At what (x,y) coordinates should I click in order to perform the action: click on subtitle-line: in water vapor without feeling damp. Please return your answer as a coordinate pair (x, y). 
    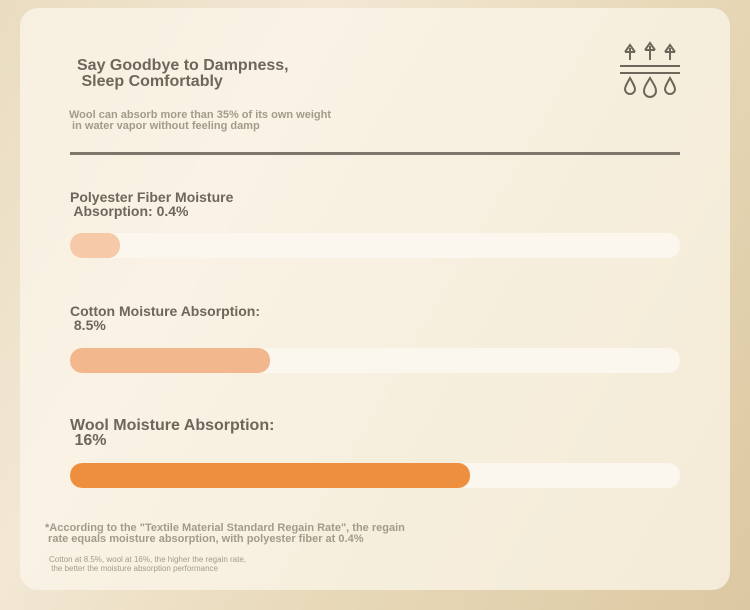
    Looking at the image, I should click on (164, 126).